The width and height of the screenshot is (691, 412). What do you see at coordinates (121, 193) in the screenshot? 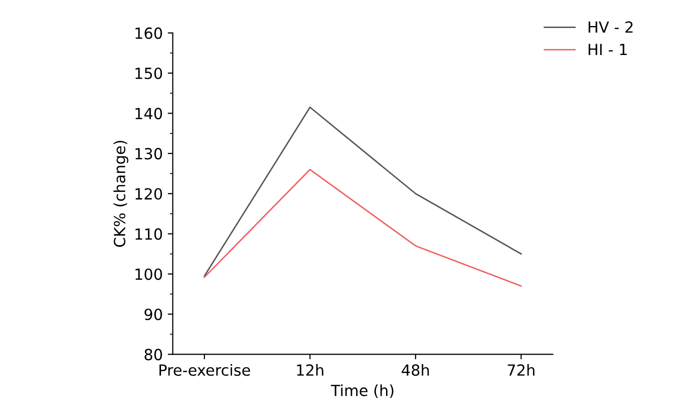
I see `y-axis-title: CK% (change)` at bounding box center [121, 193].